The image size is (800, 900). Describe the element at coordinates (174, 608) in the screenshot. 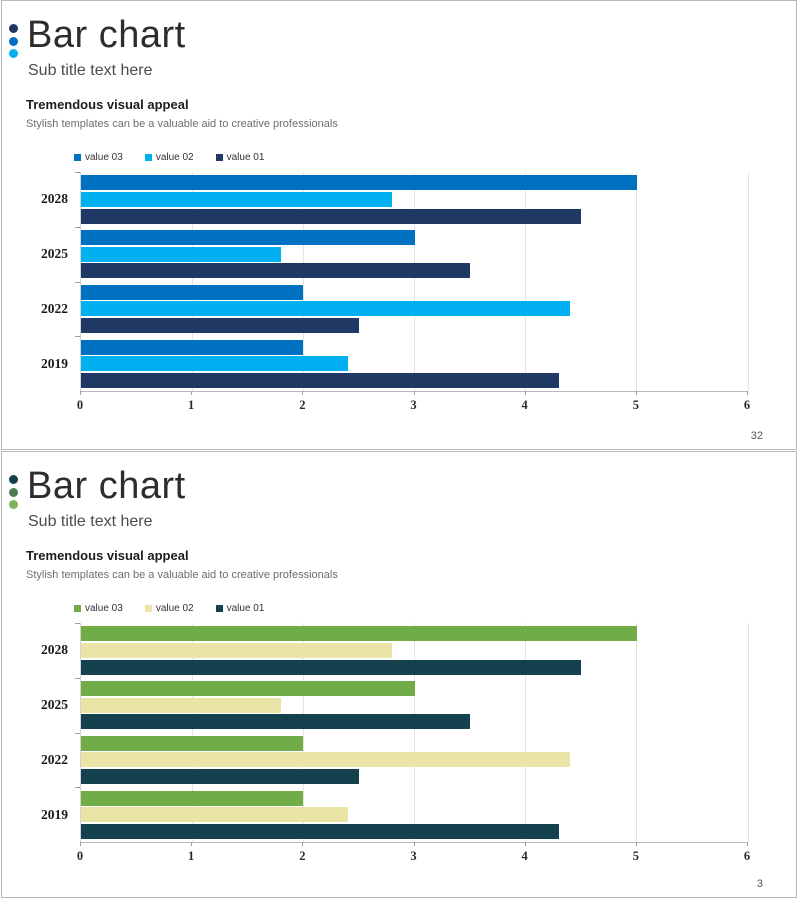

I see `legend-label: value 02` at that location.